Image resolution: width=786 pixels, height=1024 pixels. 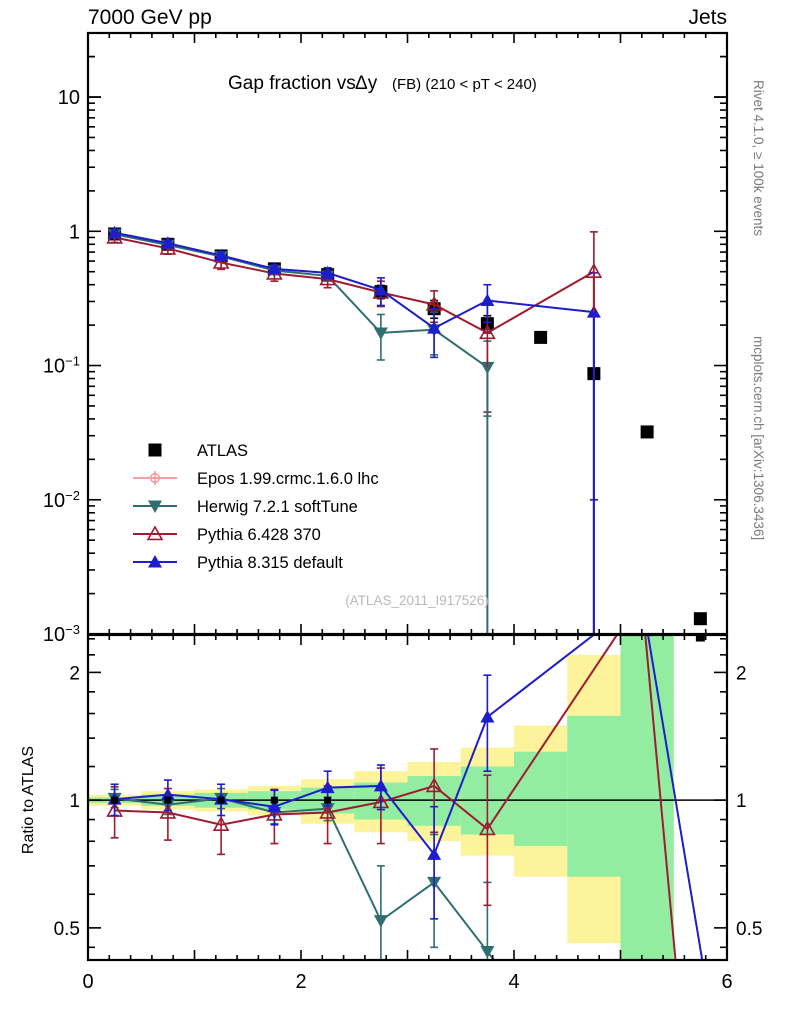 What do you see at coordinates (382, 83) in the screenshot?
I see `plot-title: Gap fraction vs Δy (FB) (210 < pT < 240)` at bounding box center [382, 83].